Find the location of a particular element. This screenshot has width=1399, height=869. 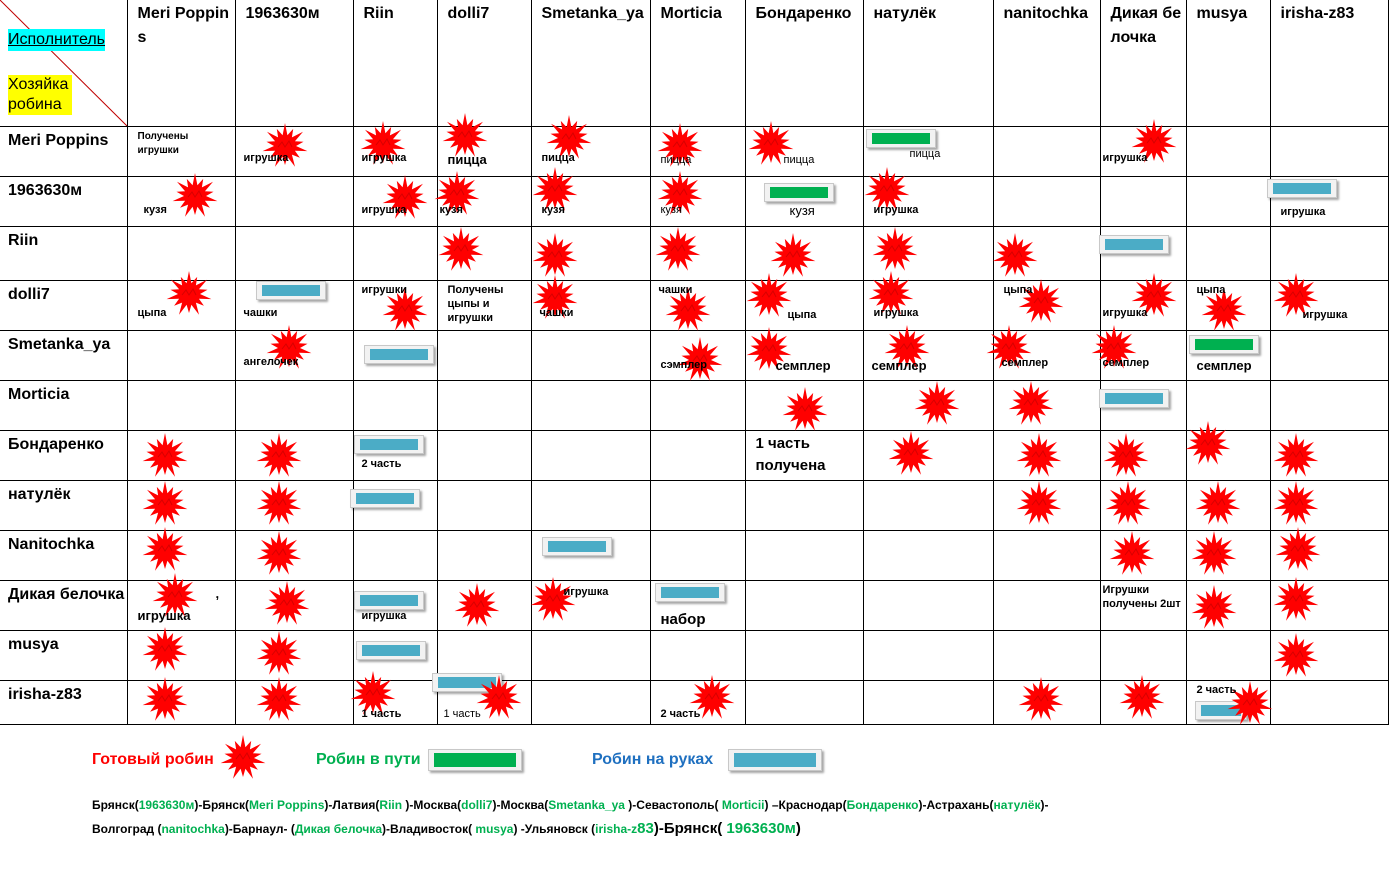

table-row: musya is located at coordinates (694, 653).